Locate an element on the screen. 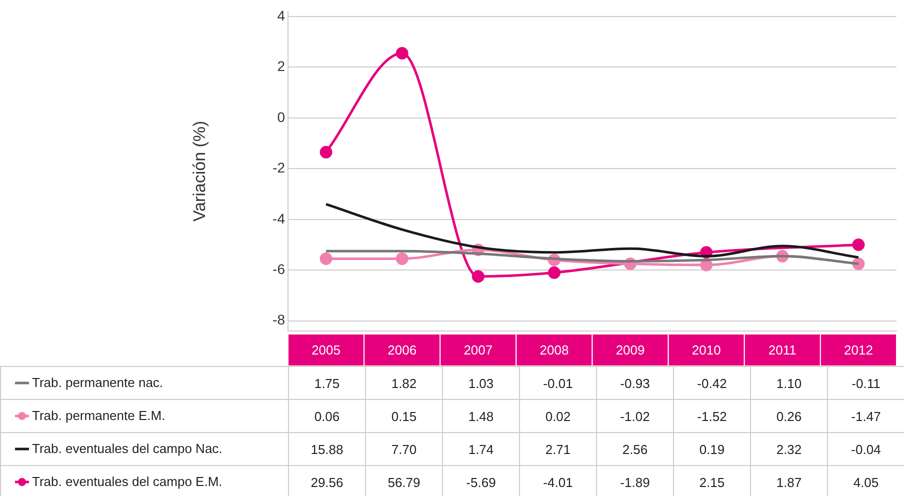 This screenshot has width=904, height=496. text: -1.47 is located at coordinates (866, 416).